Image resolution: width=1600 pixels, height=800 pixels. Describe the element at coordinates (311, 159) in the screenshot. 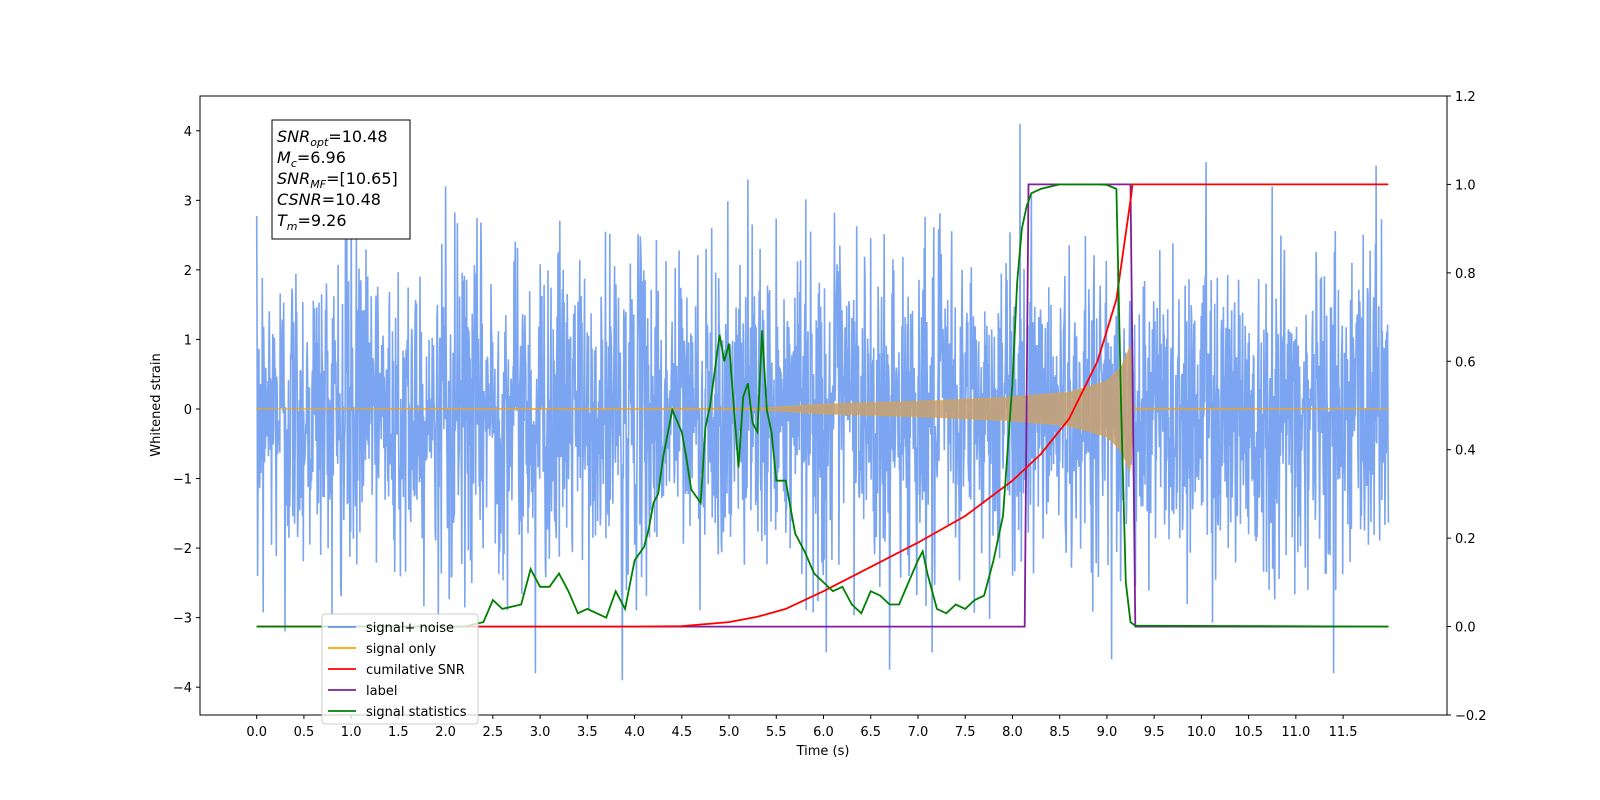

I see `annotation-line: Mc=6.96` at that location.